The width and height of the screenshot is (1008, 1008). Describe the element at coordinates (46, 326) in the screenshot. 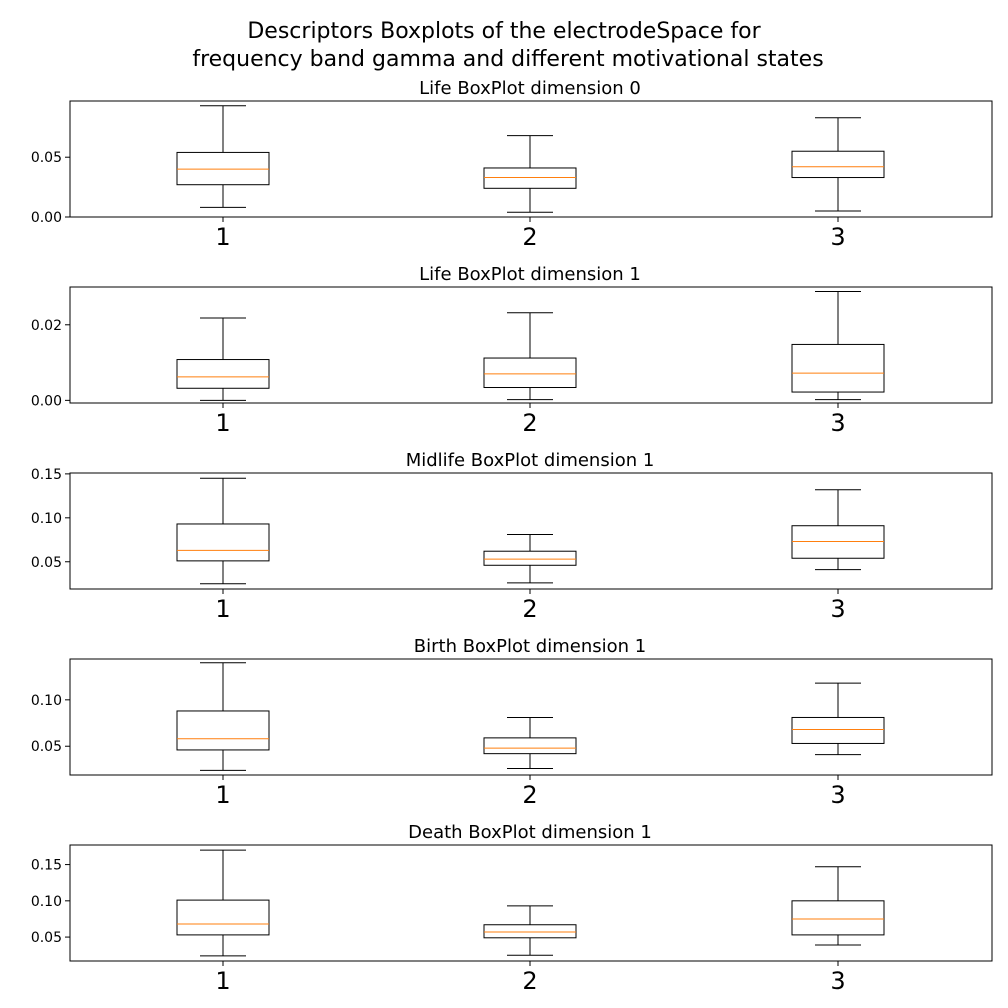

I see `y-tick-label: 0.02` at that location.